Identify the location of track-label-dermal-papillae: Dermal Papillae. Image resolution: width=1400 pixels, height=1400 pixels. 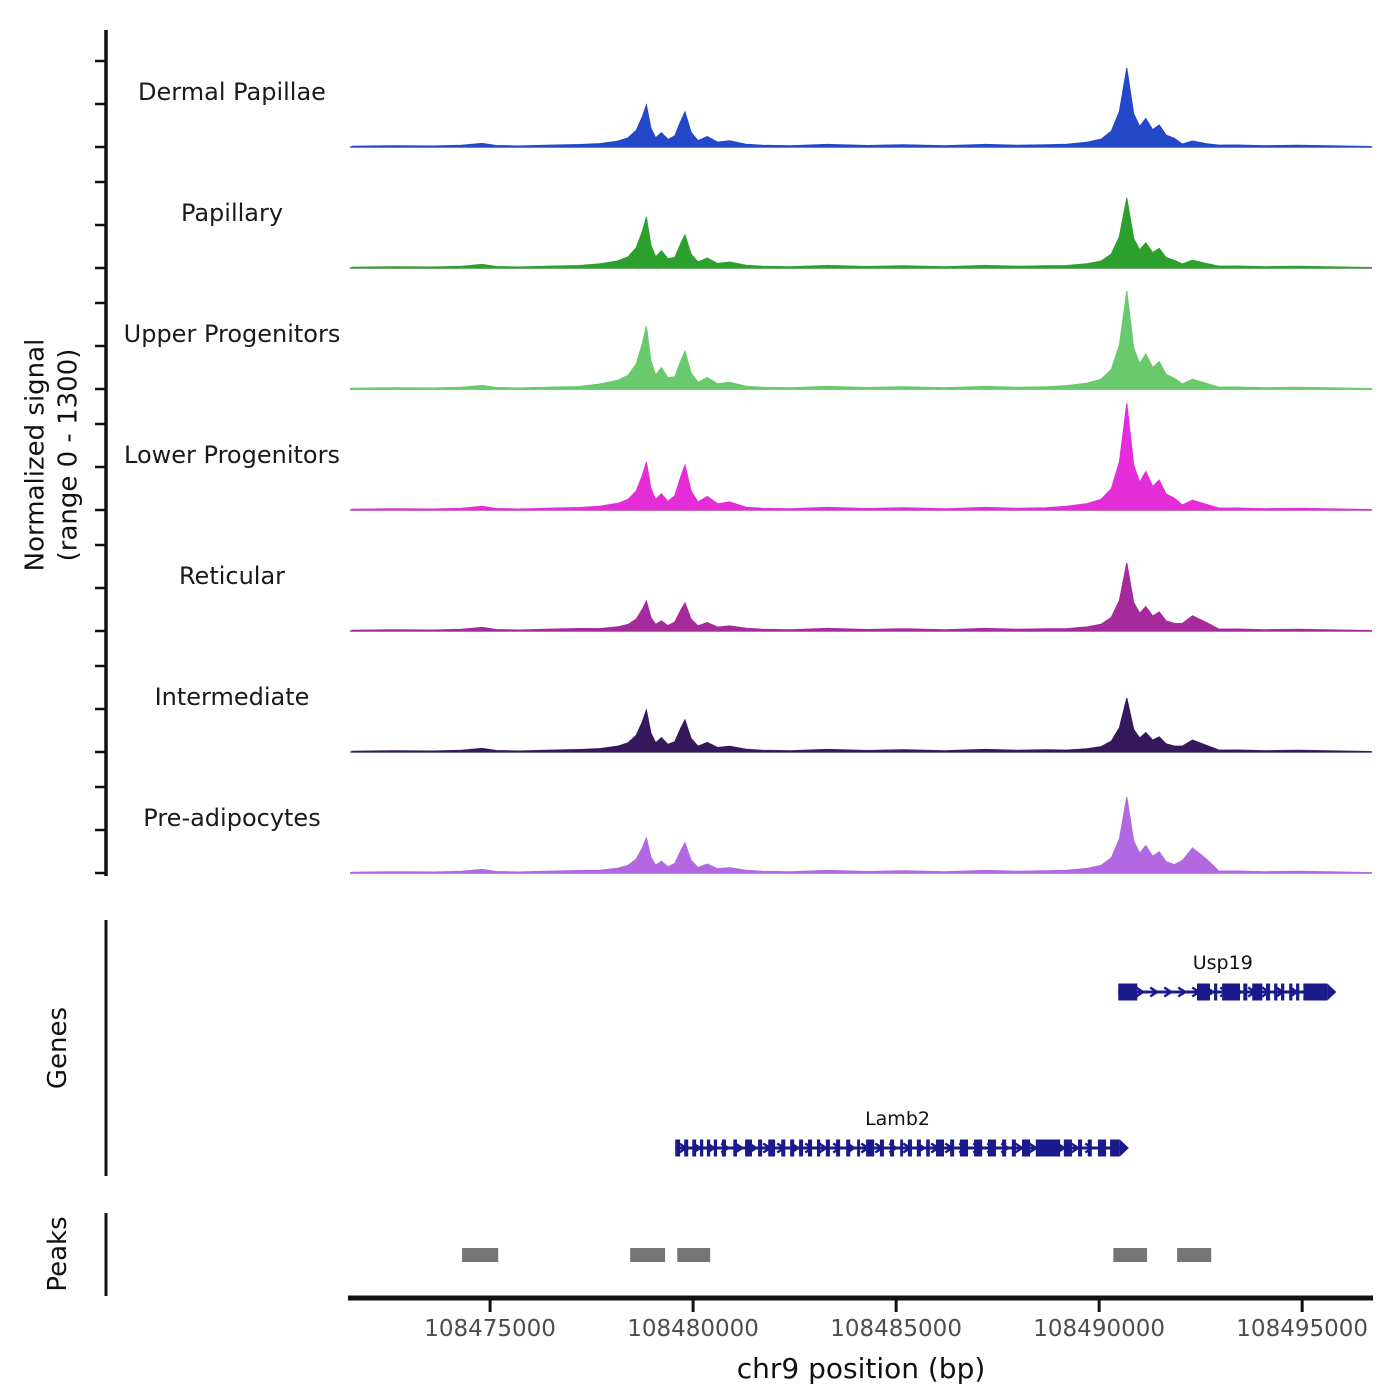
(232, 92).